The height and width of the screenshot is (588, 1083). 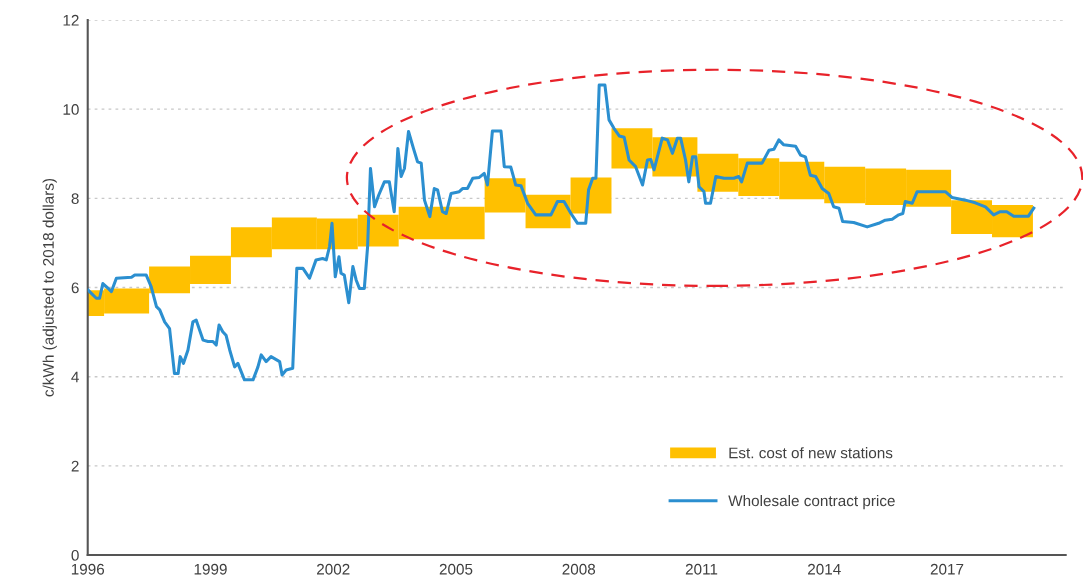 What do you see at coordinates (75, 555) in the screenshot?
I see `y-tick-label: 0` at bounding box center [75, 555].